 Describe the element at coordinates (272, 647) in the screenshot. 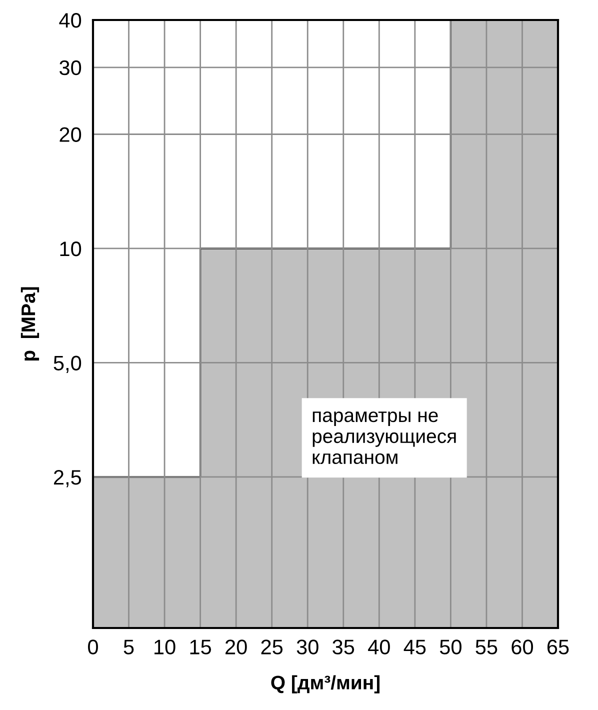

I see `x-tick-label: 25` at that location.